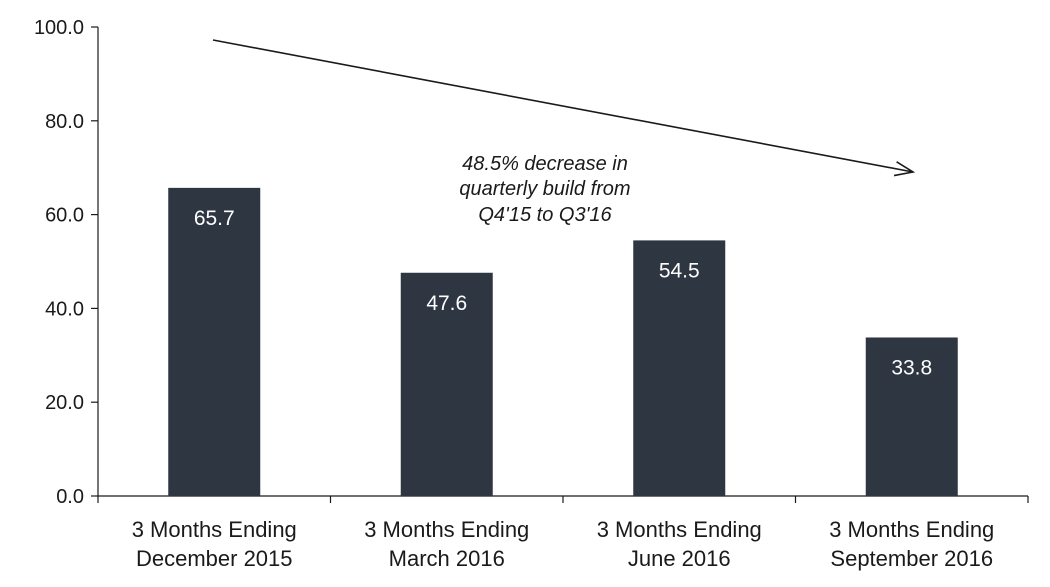 Image resolution: width=1050 pixels, height=587 pixels. Describe the element at coordinates (446, 544) in the screenshot. I see `x-category-label: 3 Months Ending March 2016` at that location.